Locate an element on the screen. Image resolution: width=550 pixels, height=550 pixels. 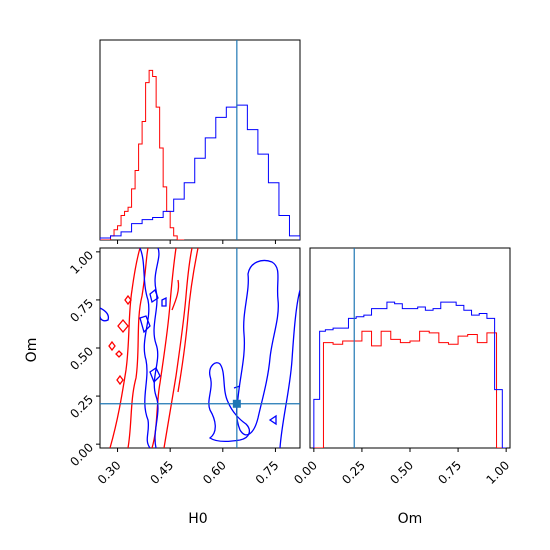
x-axis-label-h0: H0 is located at coordinates (197, 519).